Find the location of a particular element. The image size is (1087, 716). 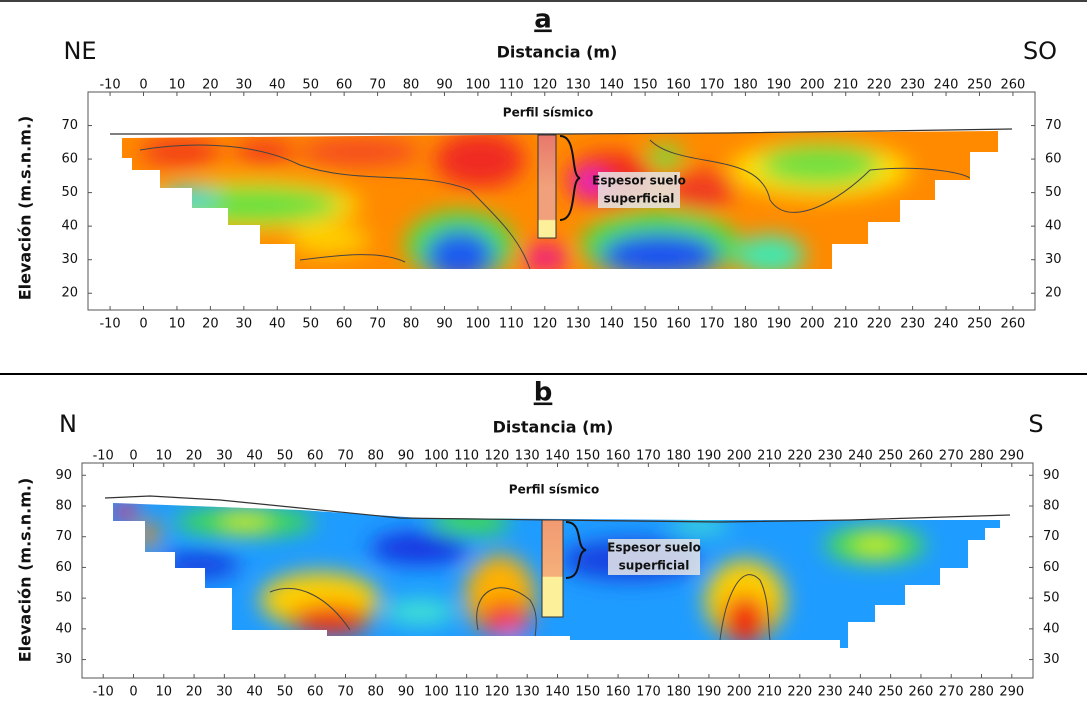

x-tick-label: 220 is located at coordinates (879, 85).